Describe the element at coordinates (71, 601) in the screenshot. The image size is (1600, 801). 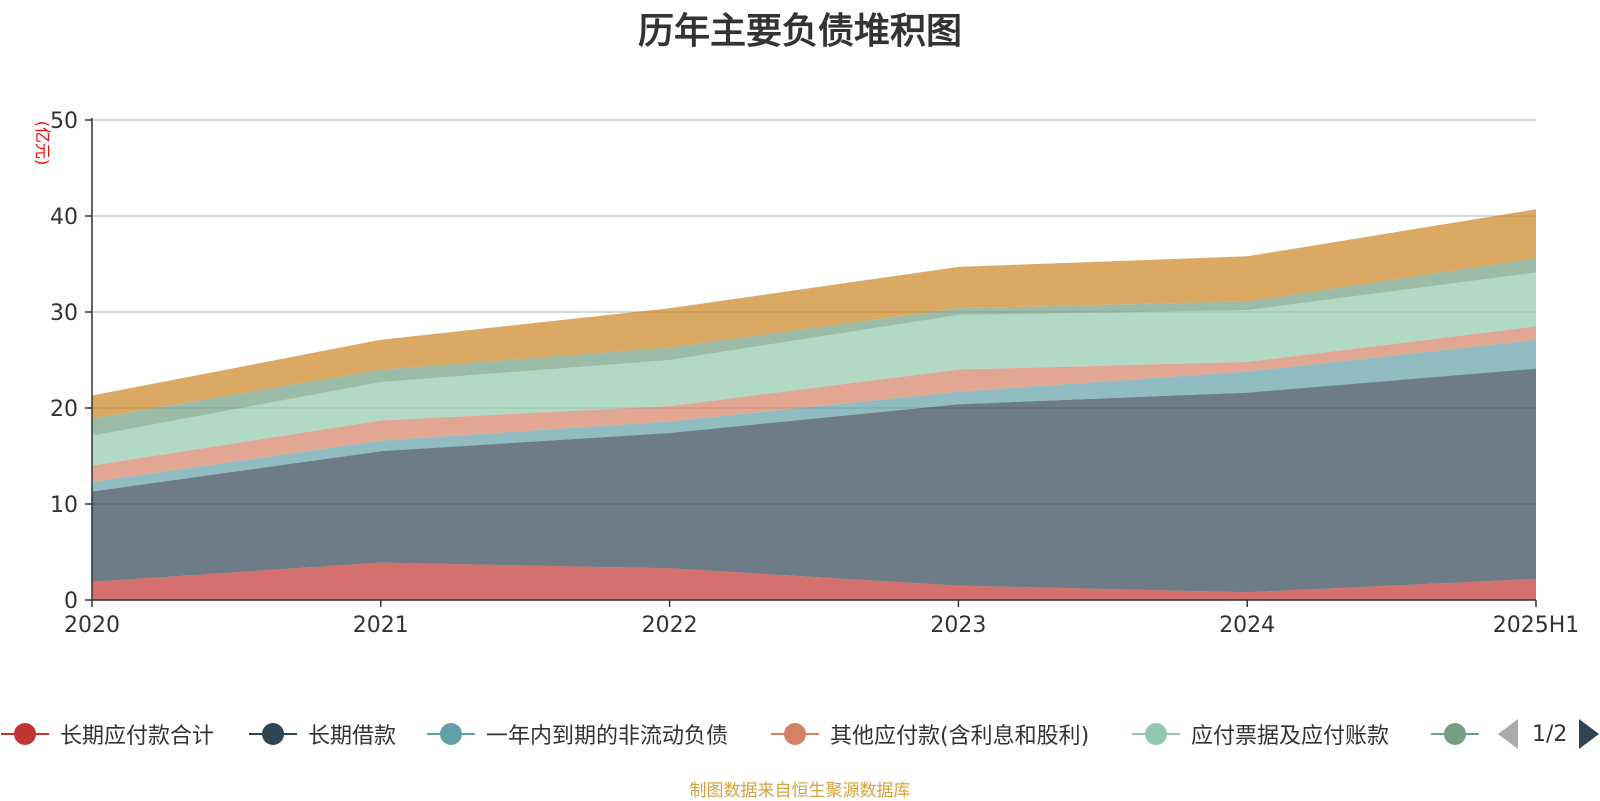
I see `y-tick-label: 0` at that location.